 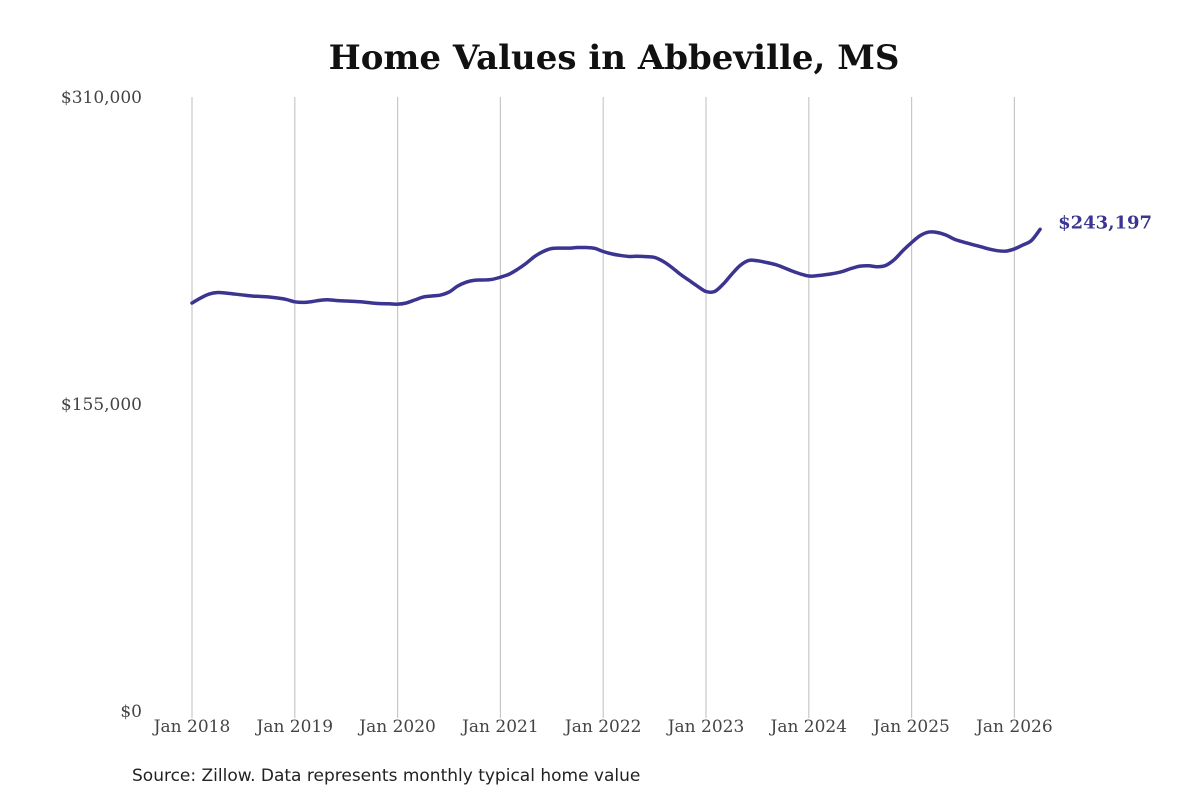 I want to click on x-tick-label: Jan 2021, so click(x=499, y=727).